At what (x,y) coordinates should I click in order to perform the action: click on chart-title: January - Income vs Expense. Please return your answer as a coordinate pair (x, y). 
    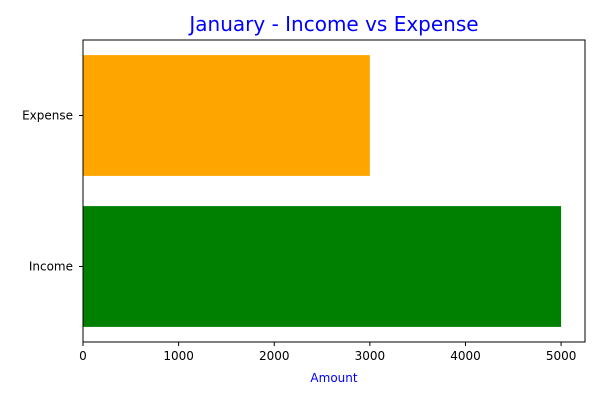
    Looking at the image, I should click on (332, 24).